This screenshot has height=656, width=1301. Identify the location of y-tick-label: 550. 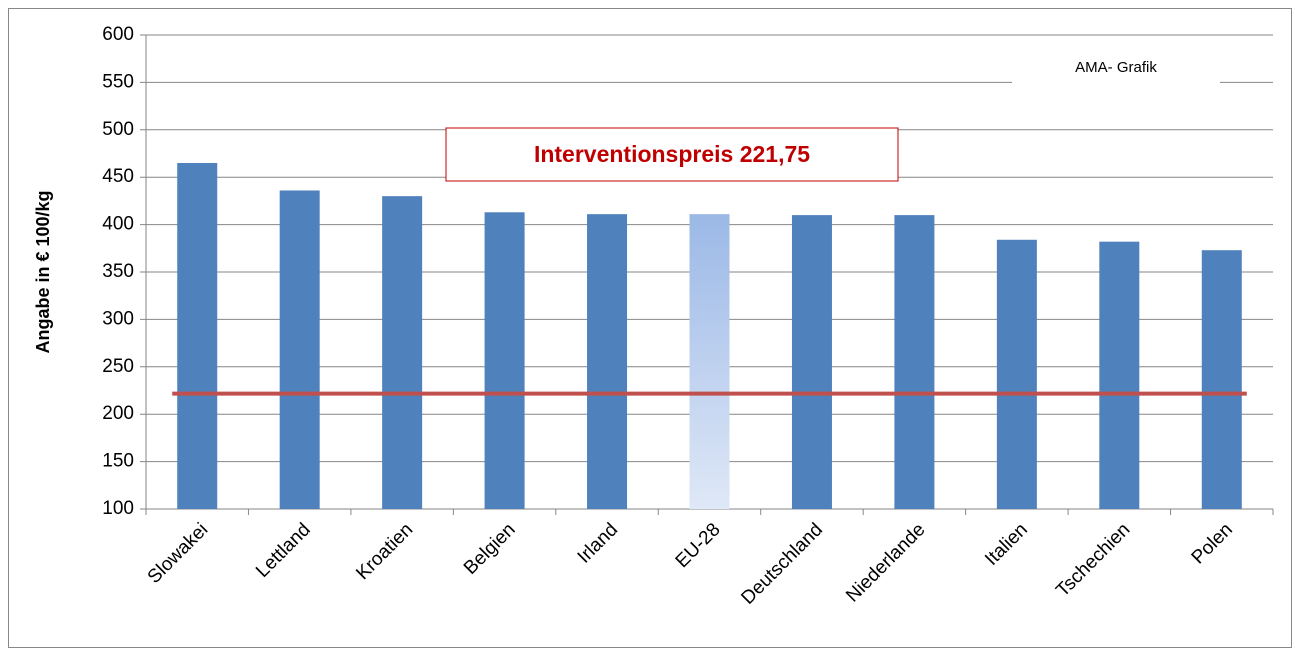
(118, 81).